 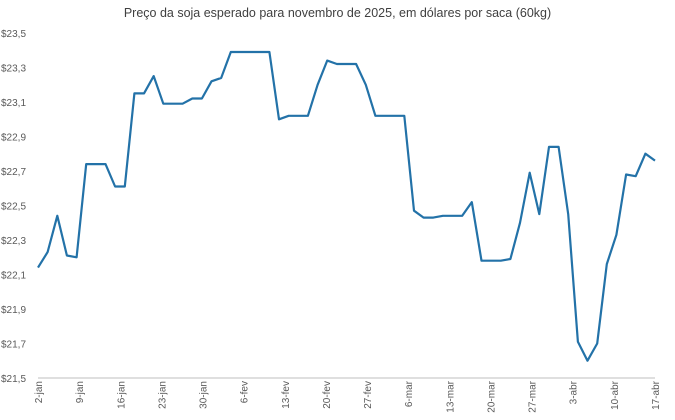 I want to click on y-tick-label: $21,7, so click(x=13, y=345).